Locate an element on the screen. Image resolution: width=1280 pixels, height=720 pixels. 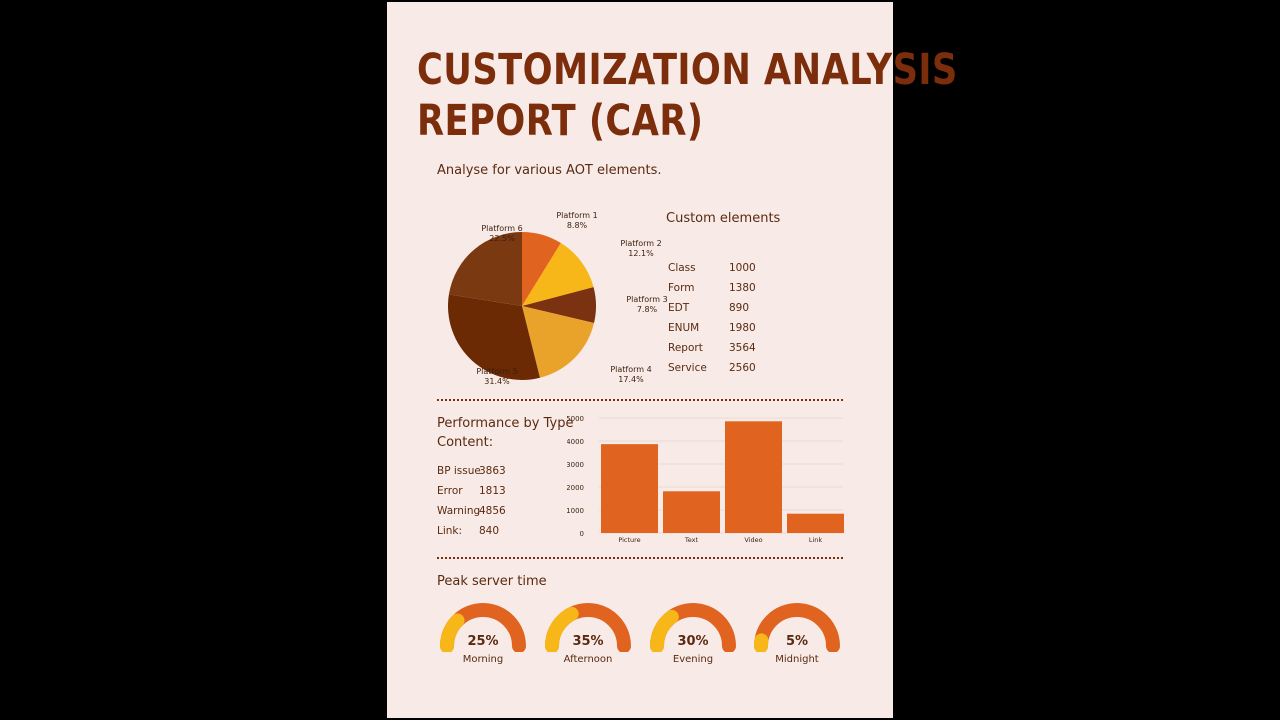
y-tick-label: 2000 is located at coordinates (575, 488).